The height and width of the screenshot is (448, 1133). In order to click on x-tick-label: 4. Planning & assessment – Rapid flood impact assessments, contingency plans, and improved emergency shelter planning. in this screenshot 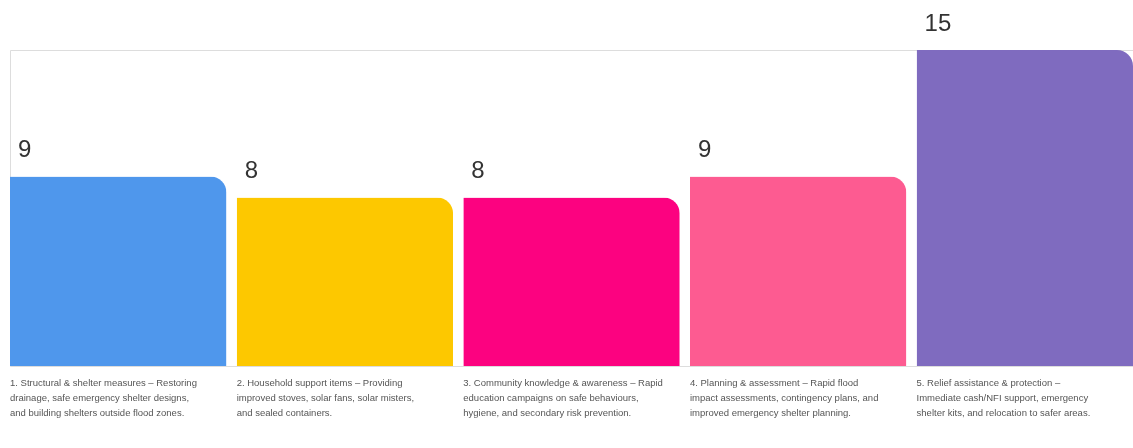, I will do `click(784, 397)`.